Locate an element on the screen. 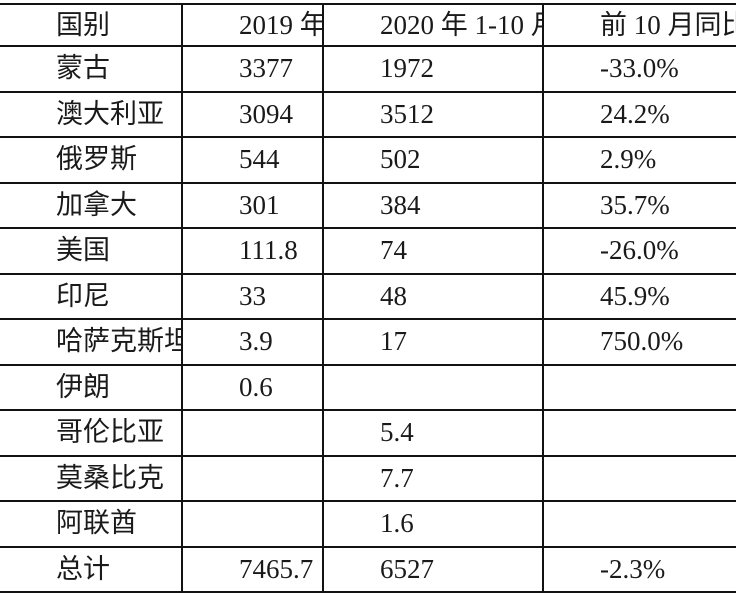  yoy-cell: 45.9% is located at coordinates (639, 295).